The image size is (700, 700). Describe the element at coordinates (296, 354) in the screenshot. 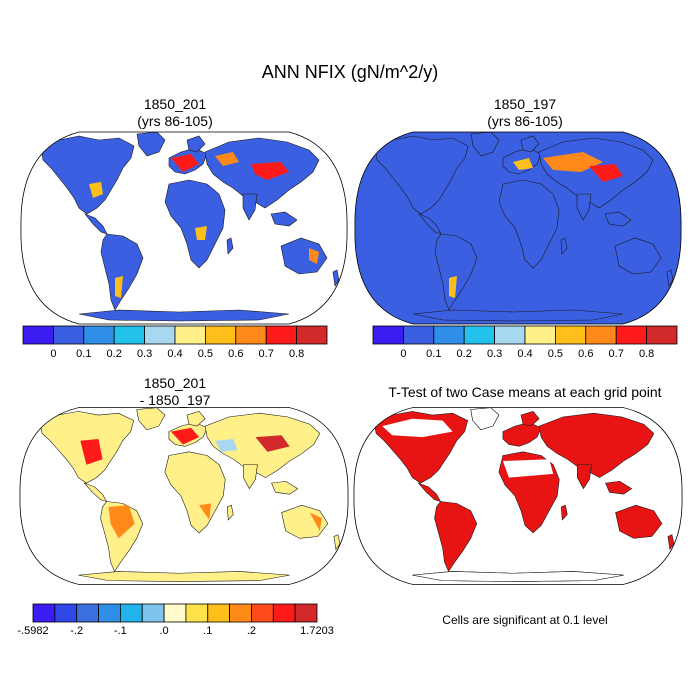

I see `colorbar-panel1-label: 0.8` at that location.